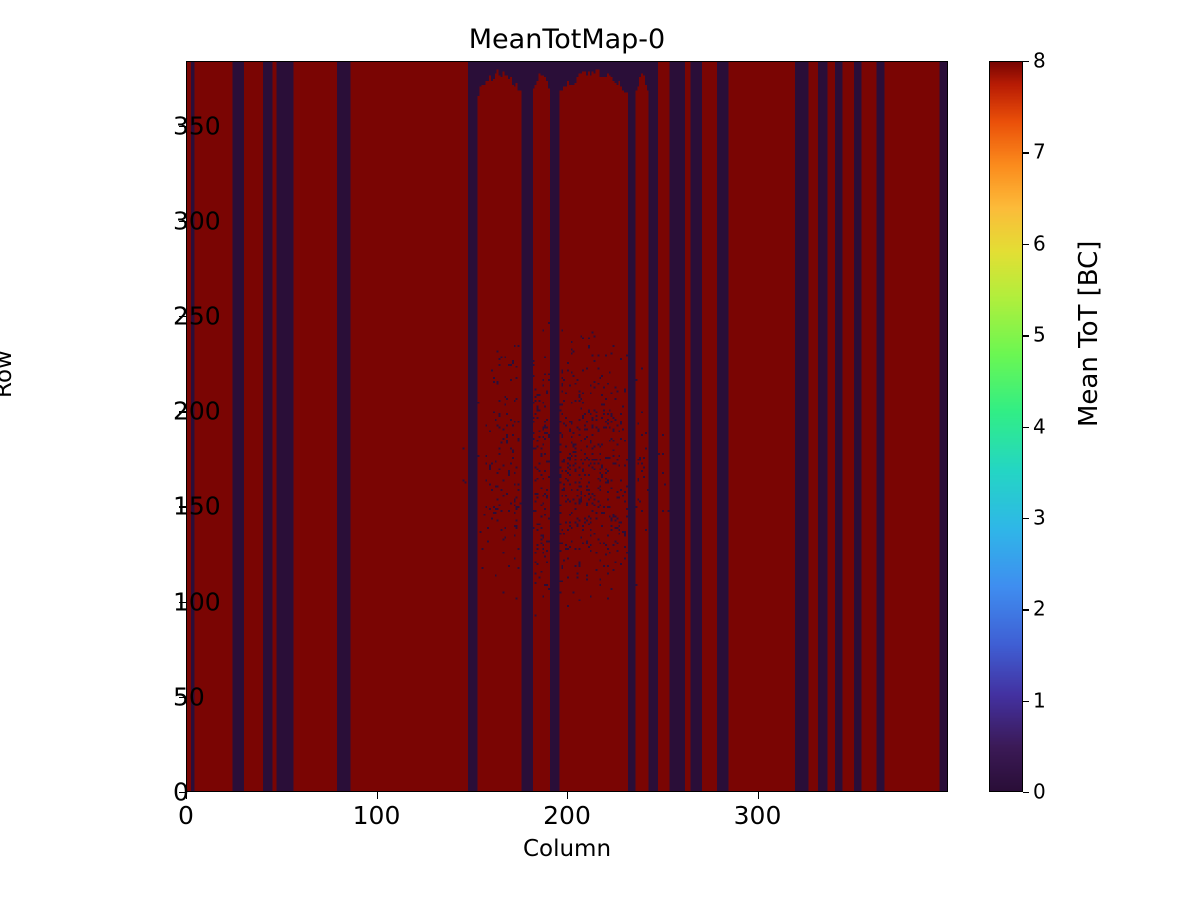 The image size is (1200, 900). What do you see at coordinates (1039, 426) in the screenshot?
I see `colorbar-tick-label: 4` at bounding box center [1039, 426].